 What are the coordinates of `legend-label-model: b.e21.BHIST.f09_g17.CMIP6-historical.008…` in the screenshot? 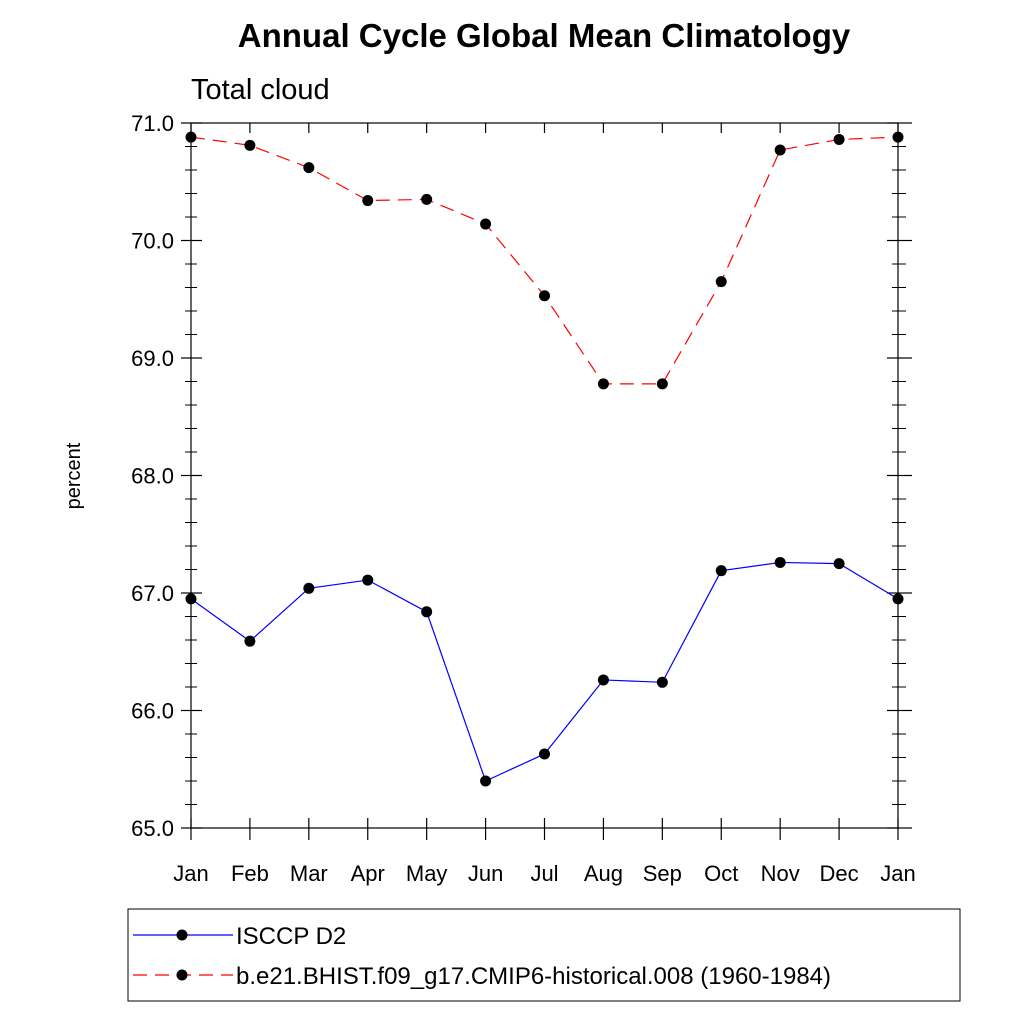 It's located at (533, 976).